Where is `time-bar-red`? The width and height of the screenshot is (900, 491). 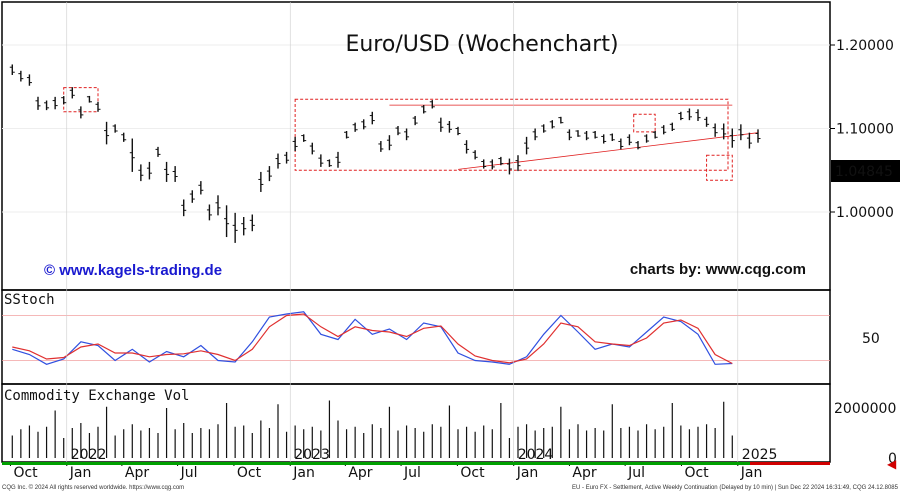 time-bar-red is located at coordinates (790, 463).